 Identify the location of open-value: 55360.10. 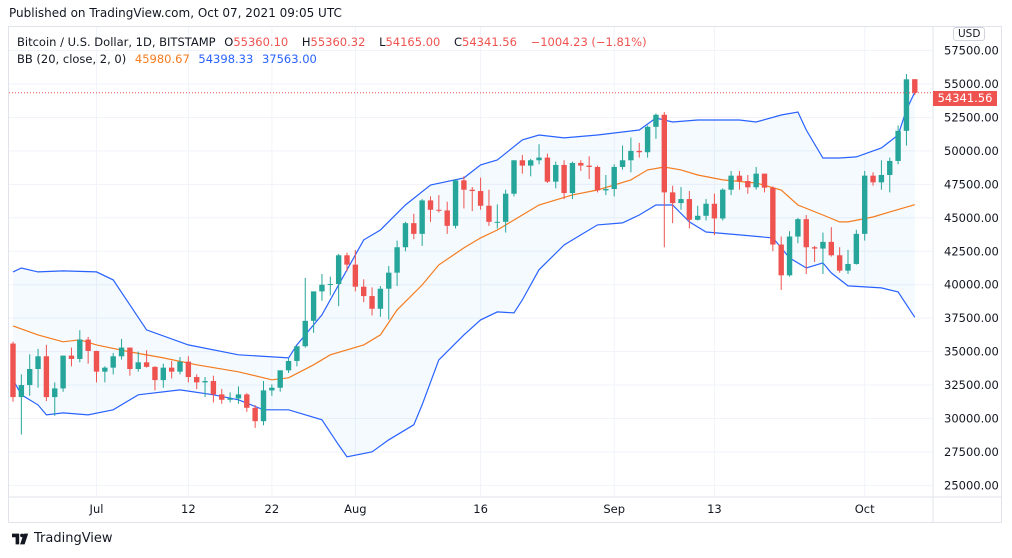
(261, 42).